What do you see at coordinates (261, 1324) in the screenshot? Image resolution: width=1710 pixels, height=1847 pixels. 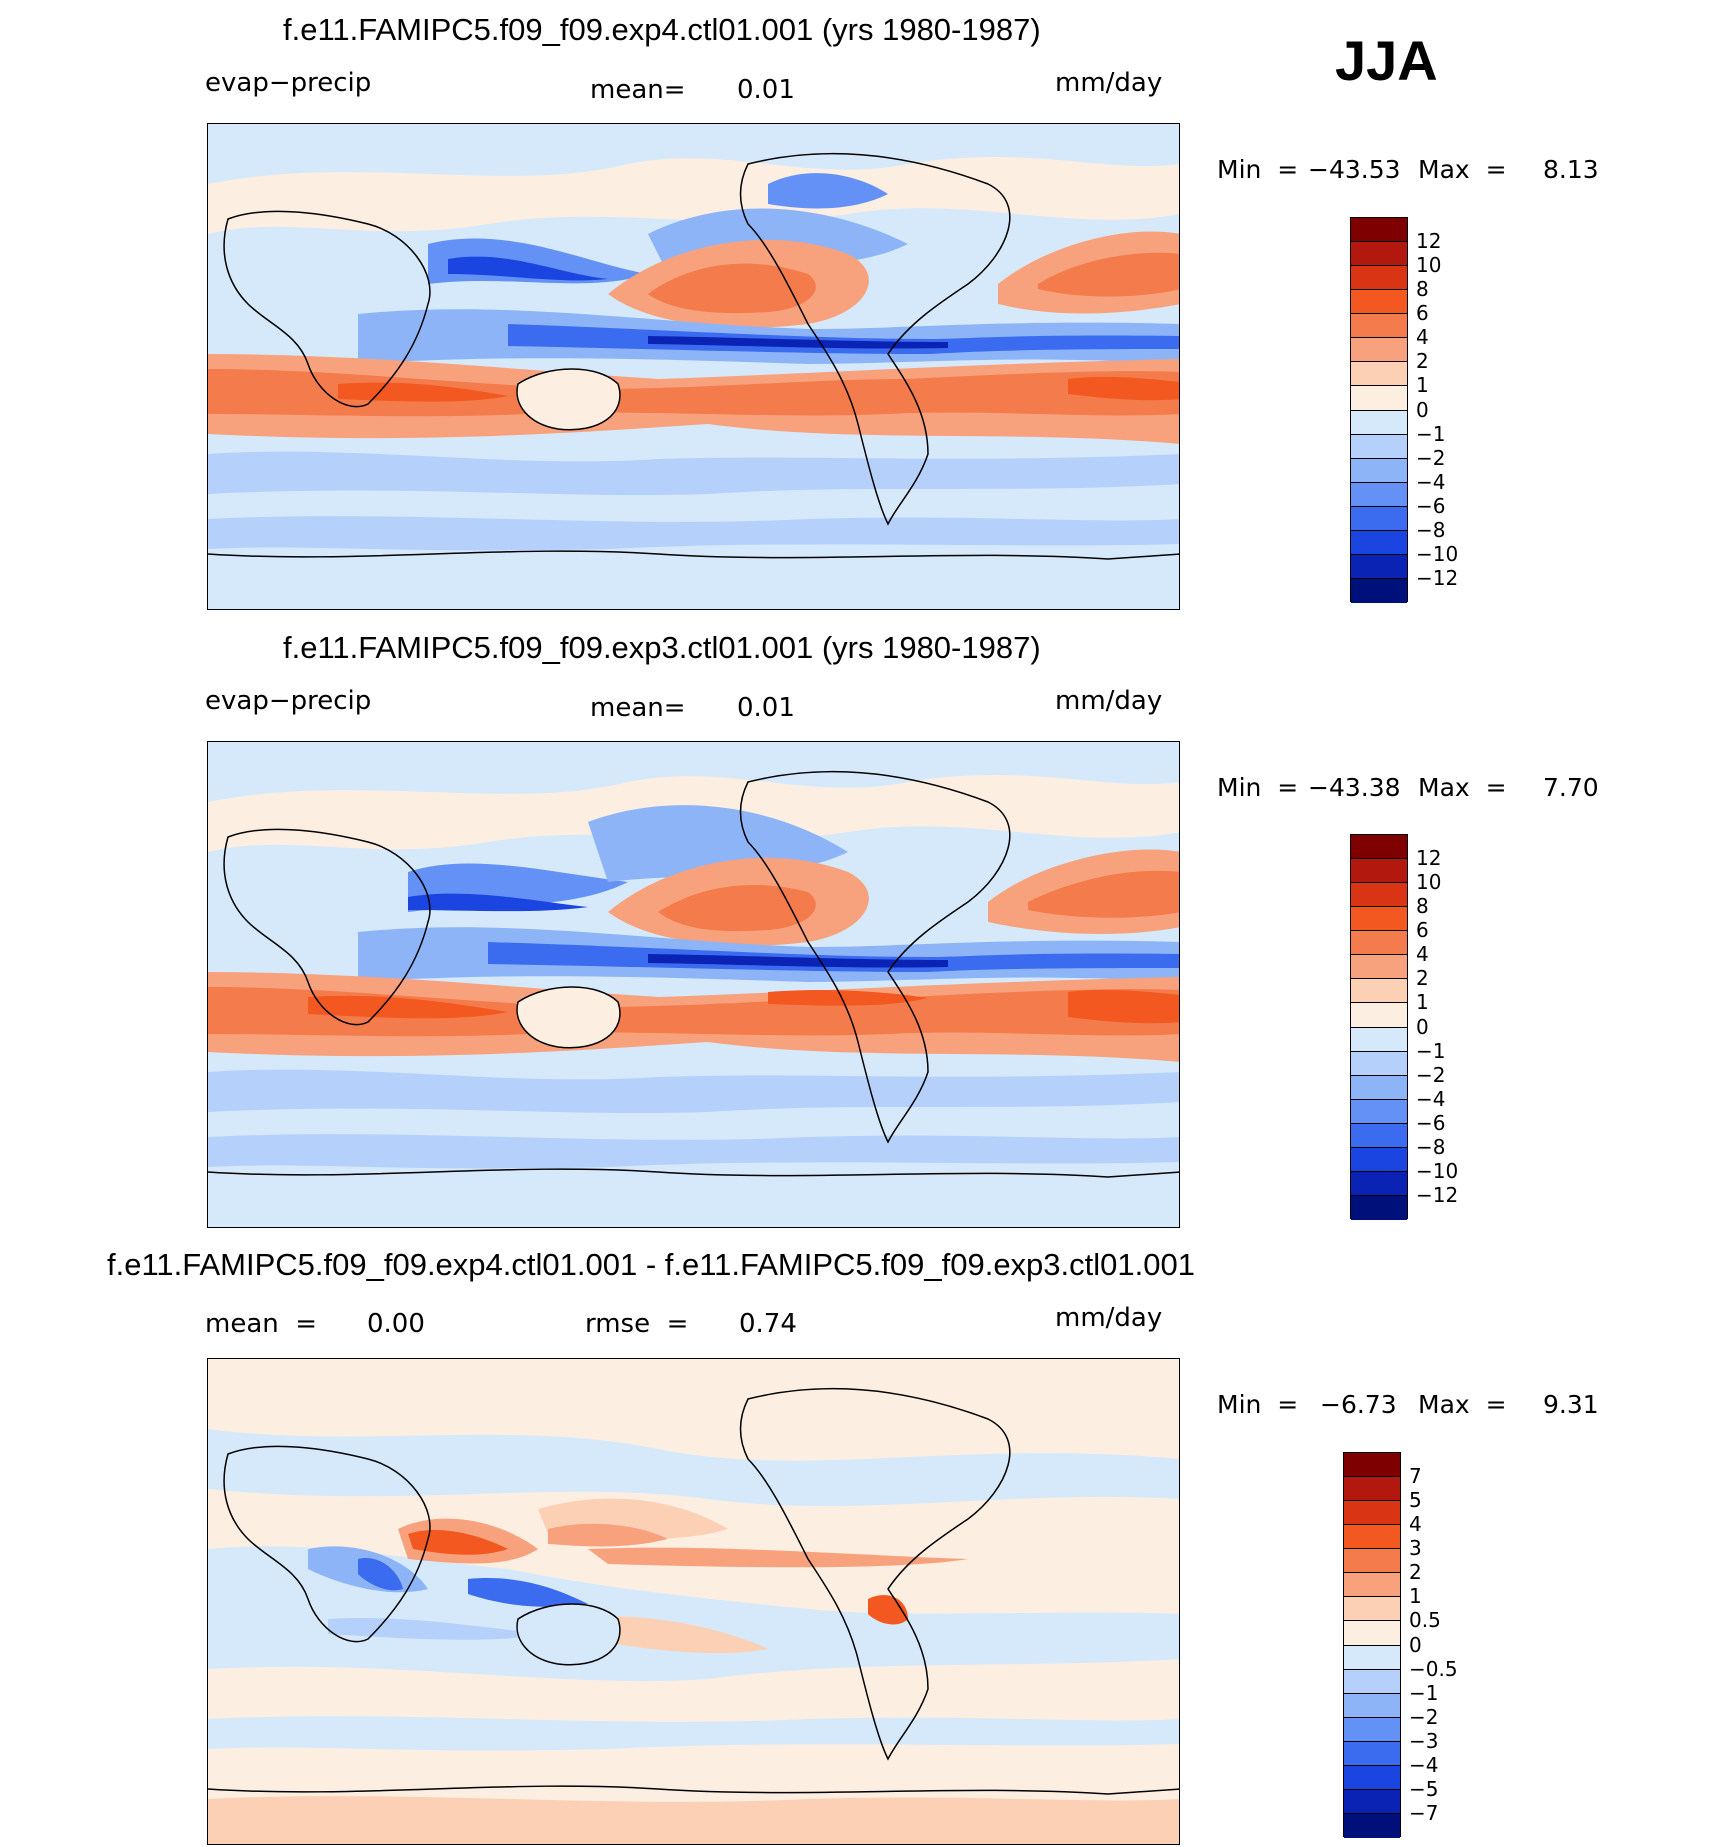 I see `panel-3-mean-label: mean =` at bounding box center [261, 1324].